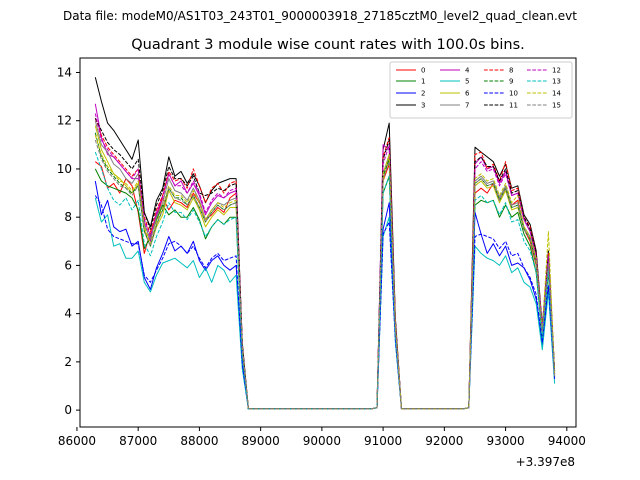  Describe the element at coordinates (513, 94) in the screenshot. I see `legend-label-10: 10` at that location.